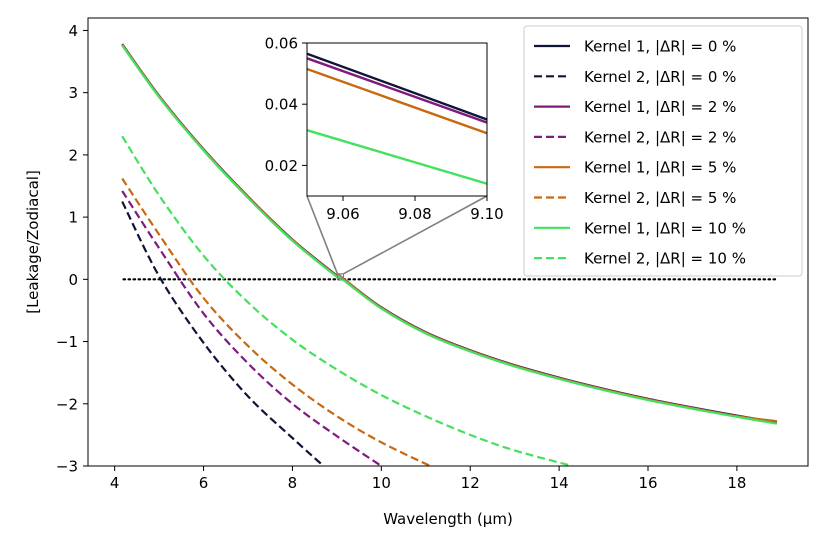  What do you see at coordinates (281, 44) in the screenshot?
I see `inset-y-tick-label: 0.06` at bounding box center [281, 44].